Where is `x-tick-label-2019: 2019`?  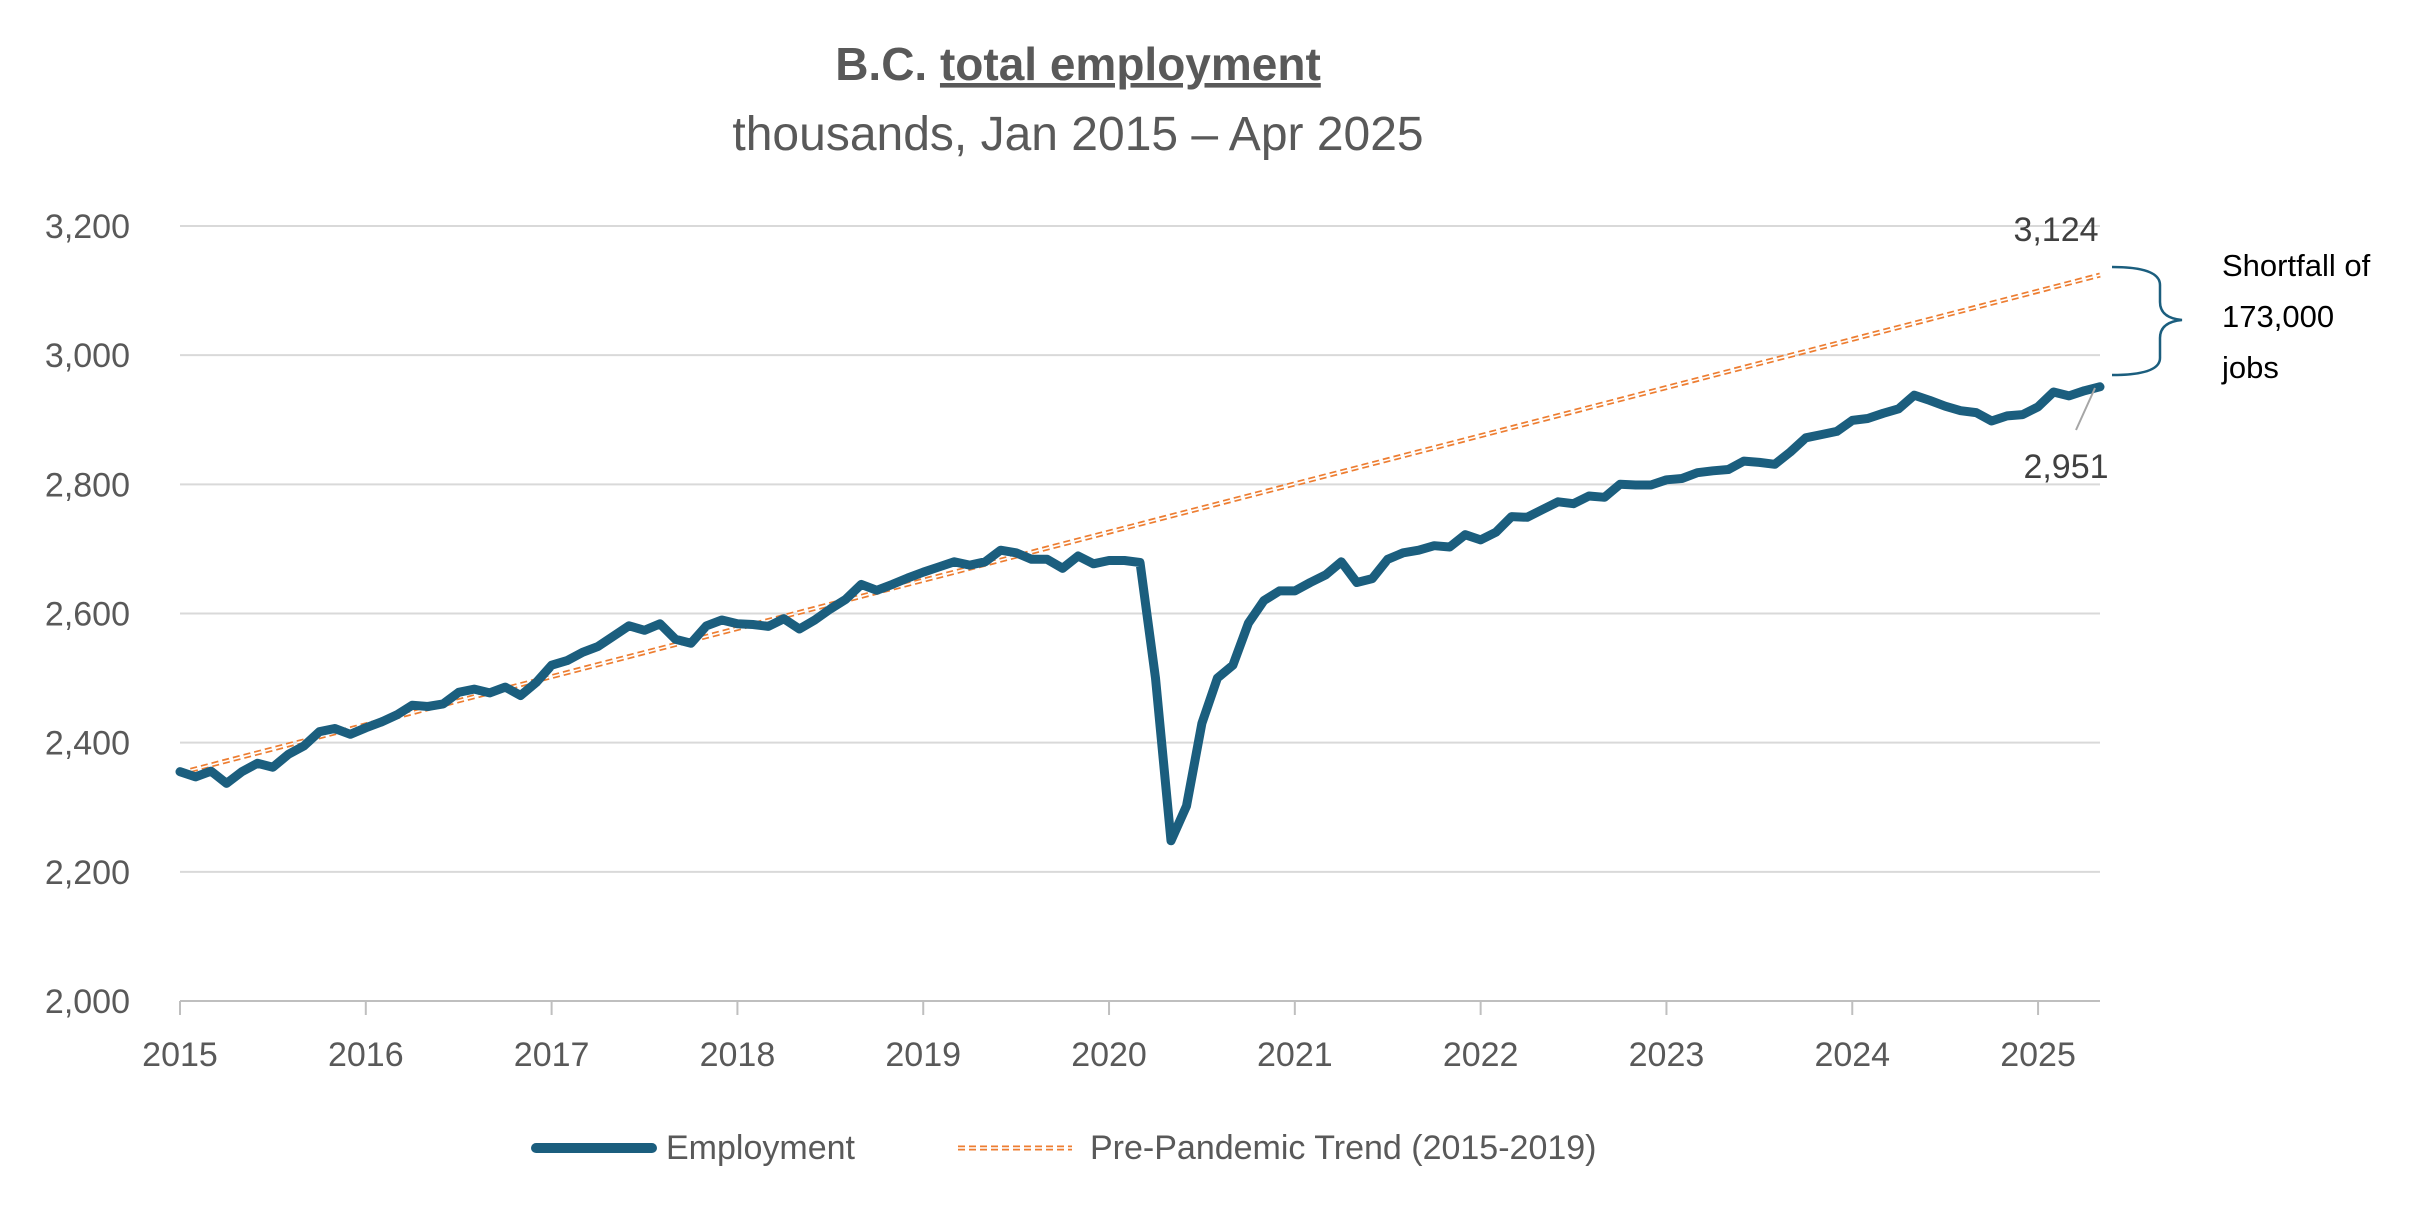 x-tick-label-2019: 2019 is located at coordinates (923, 1055).